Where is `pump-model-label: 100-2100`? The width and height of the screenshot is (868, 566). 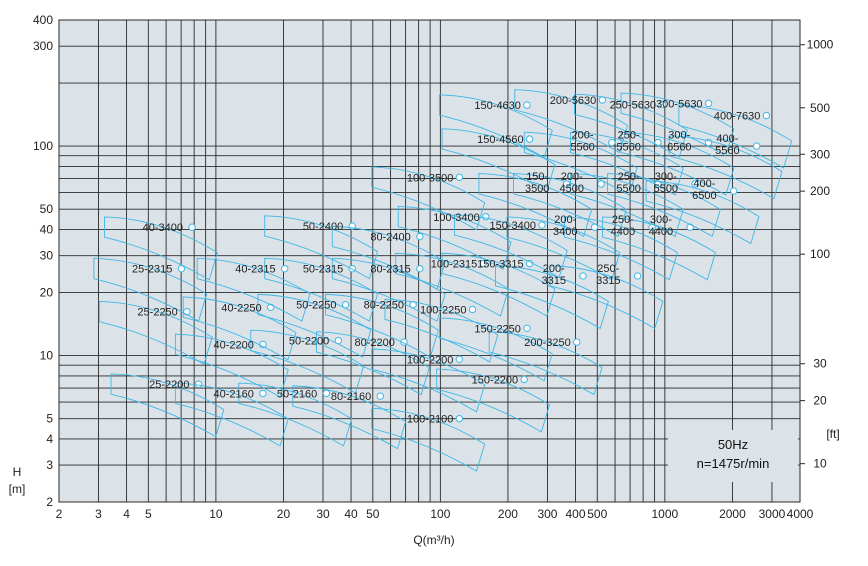
pump-model-label: 100-2100 is located at coordinates (430, 420).